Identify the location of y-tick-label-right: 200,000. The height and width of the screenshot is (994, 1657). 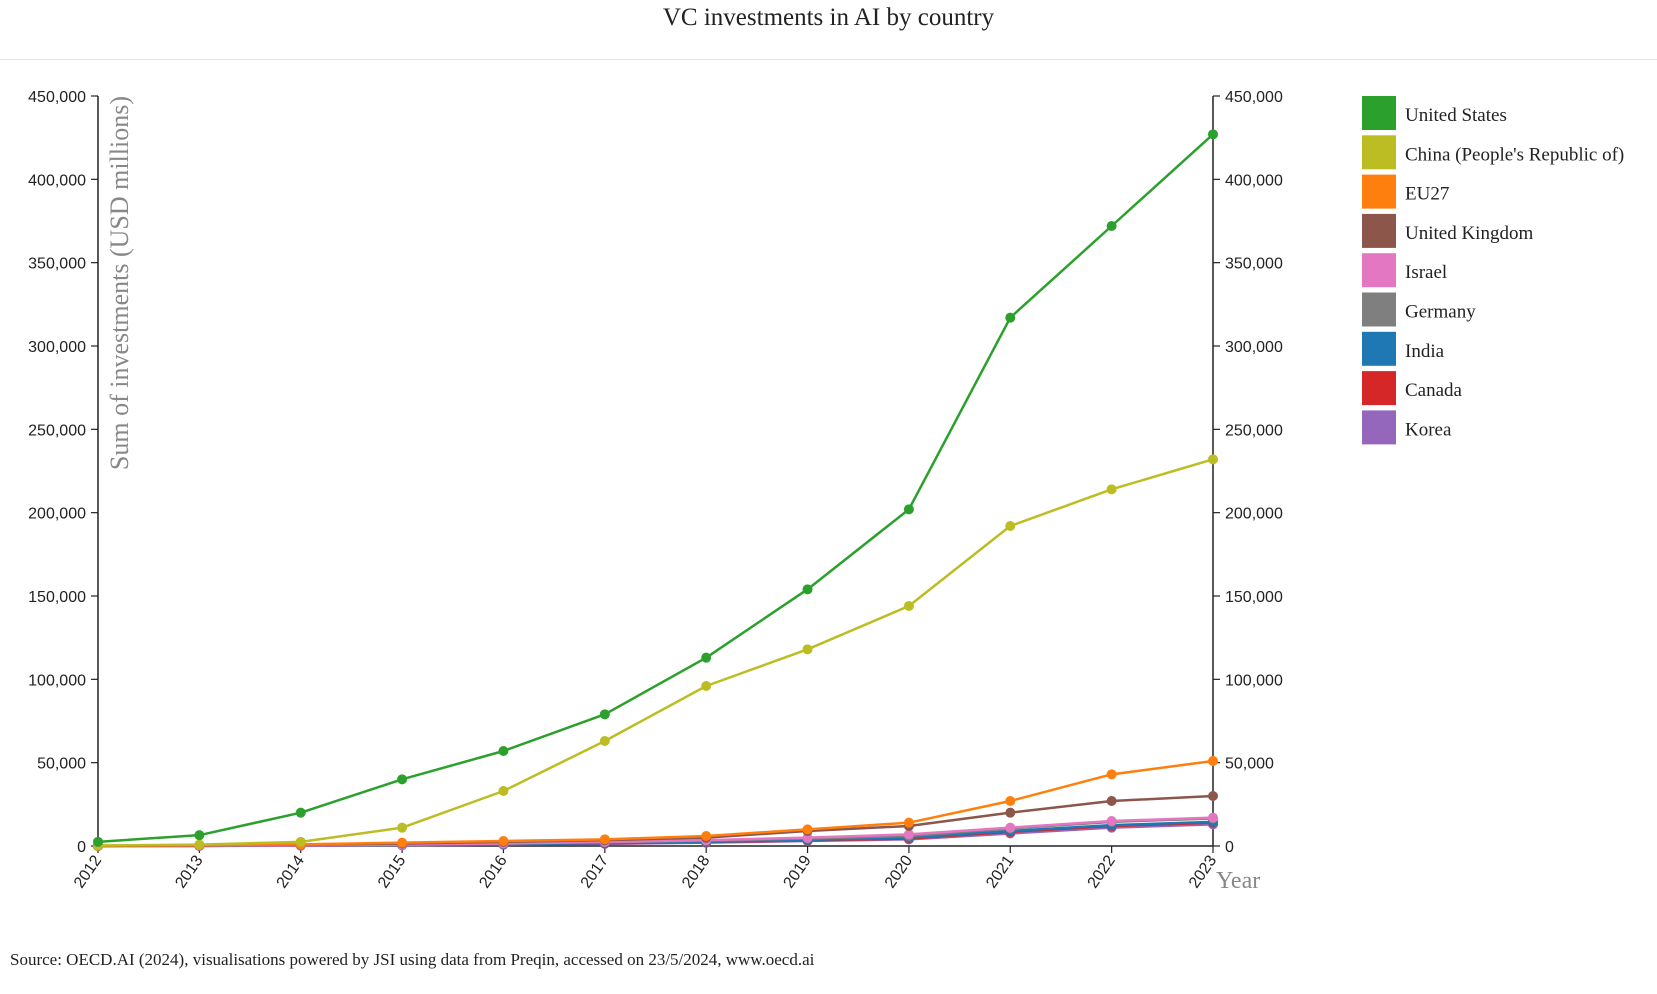
(1254, 514).